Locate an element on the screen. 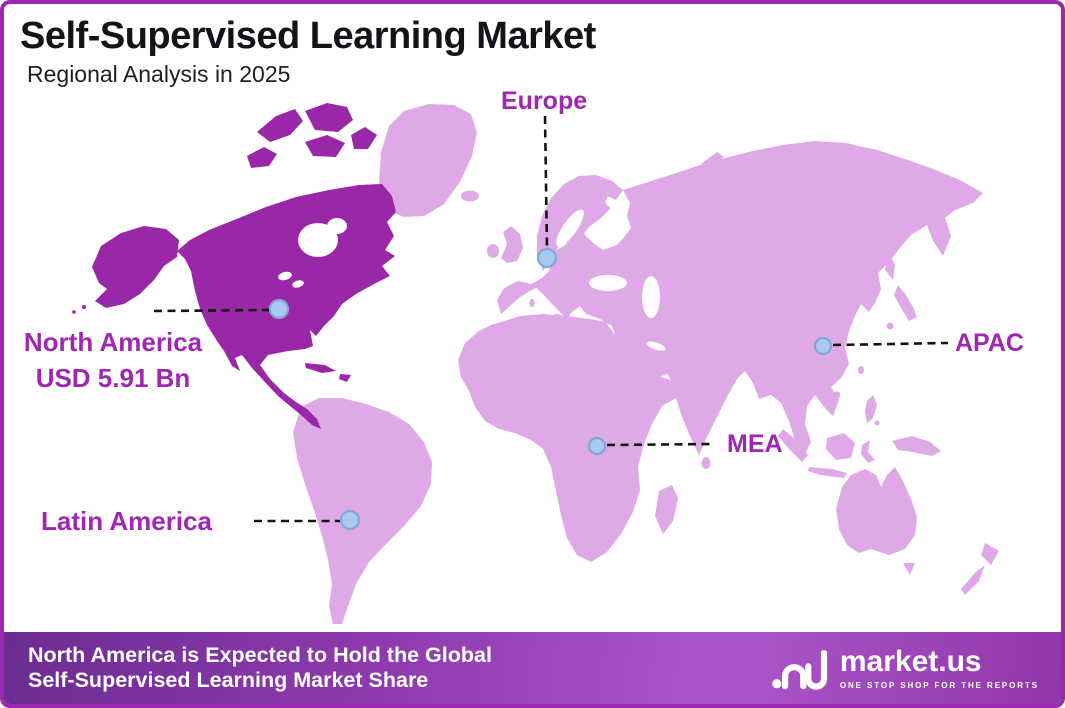 Image resolution: width=1065 pixels, height=708 pixels. hainan is located at coordinates (837, 395).